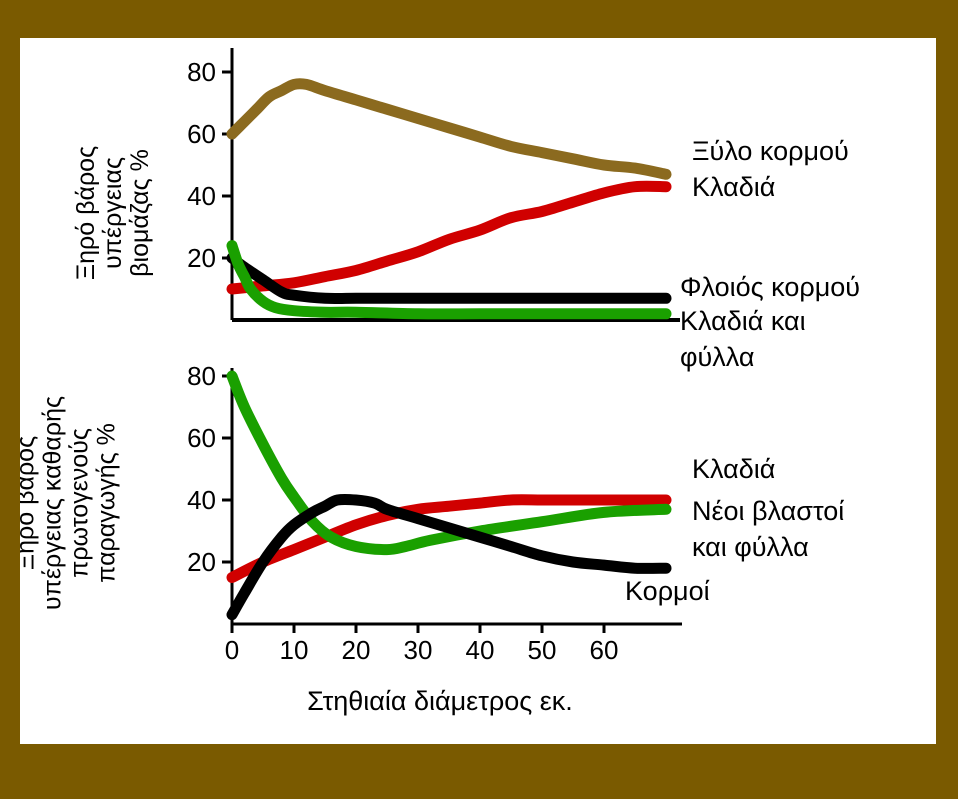 Image resolution: width=958 pixels, height=799 pixels. What do you see at coordinates (717, 357) in the screenshot?
I see `top-series-label-line: φύλλα` at bounding box center [717, 357].